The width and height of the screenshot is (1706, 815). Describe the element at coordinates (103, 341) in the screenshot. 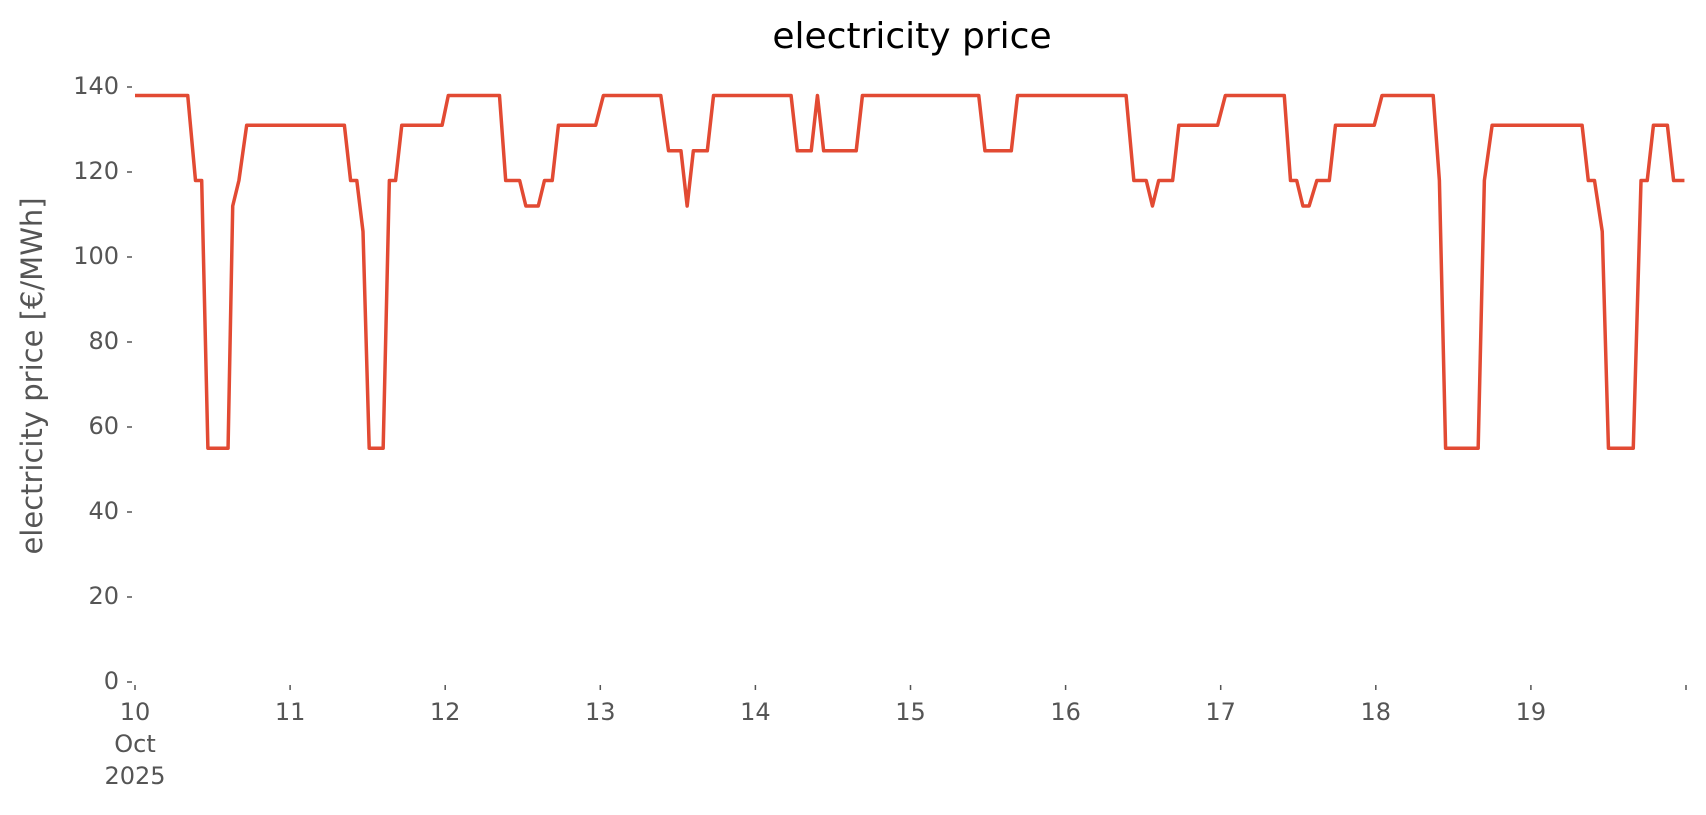

I see `y-tick-label: 80` at that location.